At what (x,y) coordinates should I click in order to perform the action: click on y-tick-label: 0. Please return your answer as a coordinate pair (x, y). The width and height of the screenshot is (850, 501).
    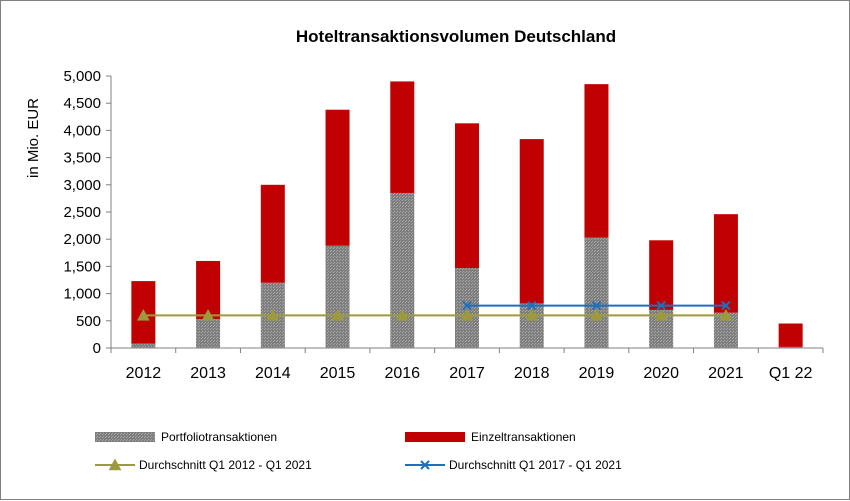
    Looking at the image, I should click on (97, 348).